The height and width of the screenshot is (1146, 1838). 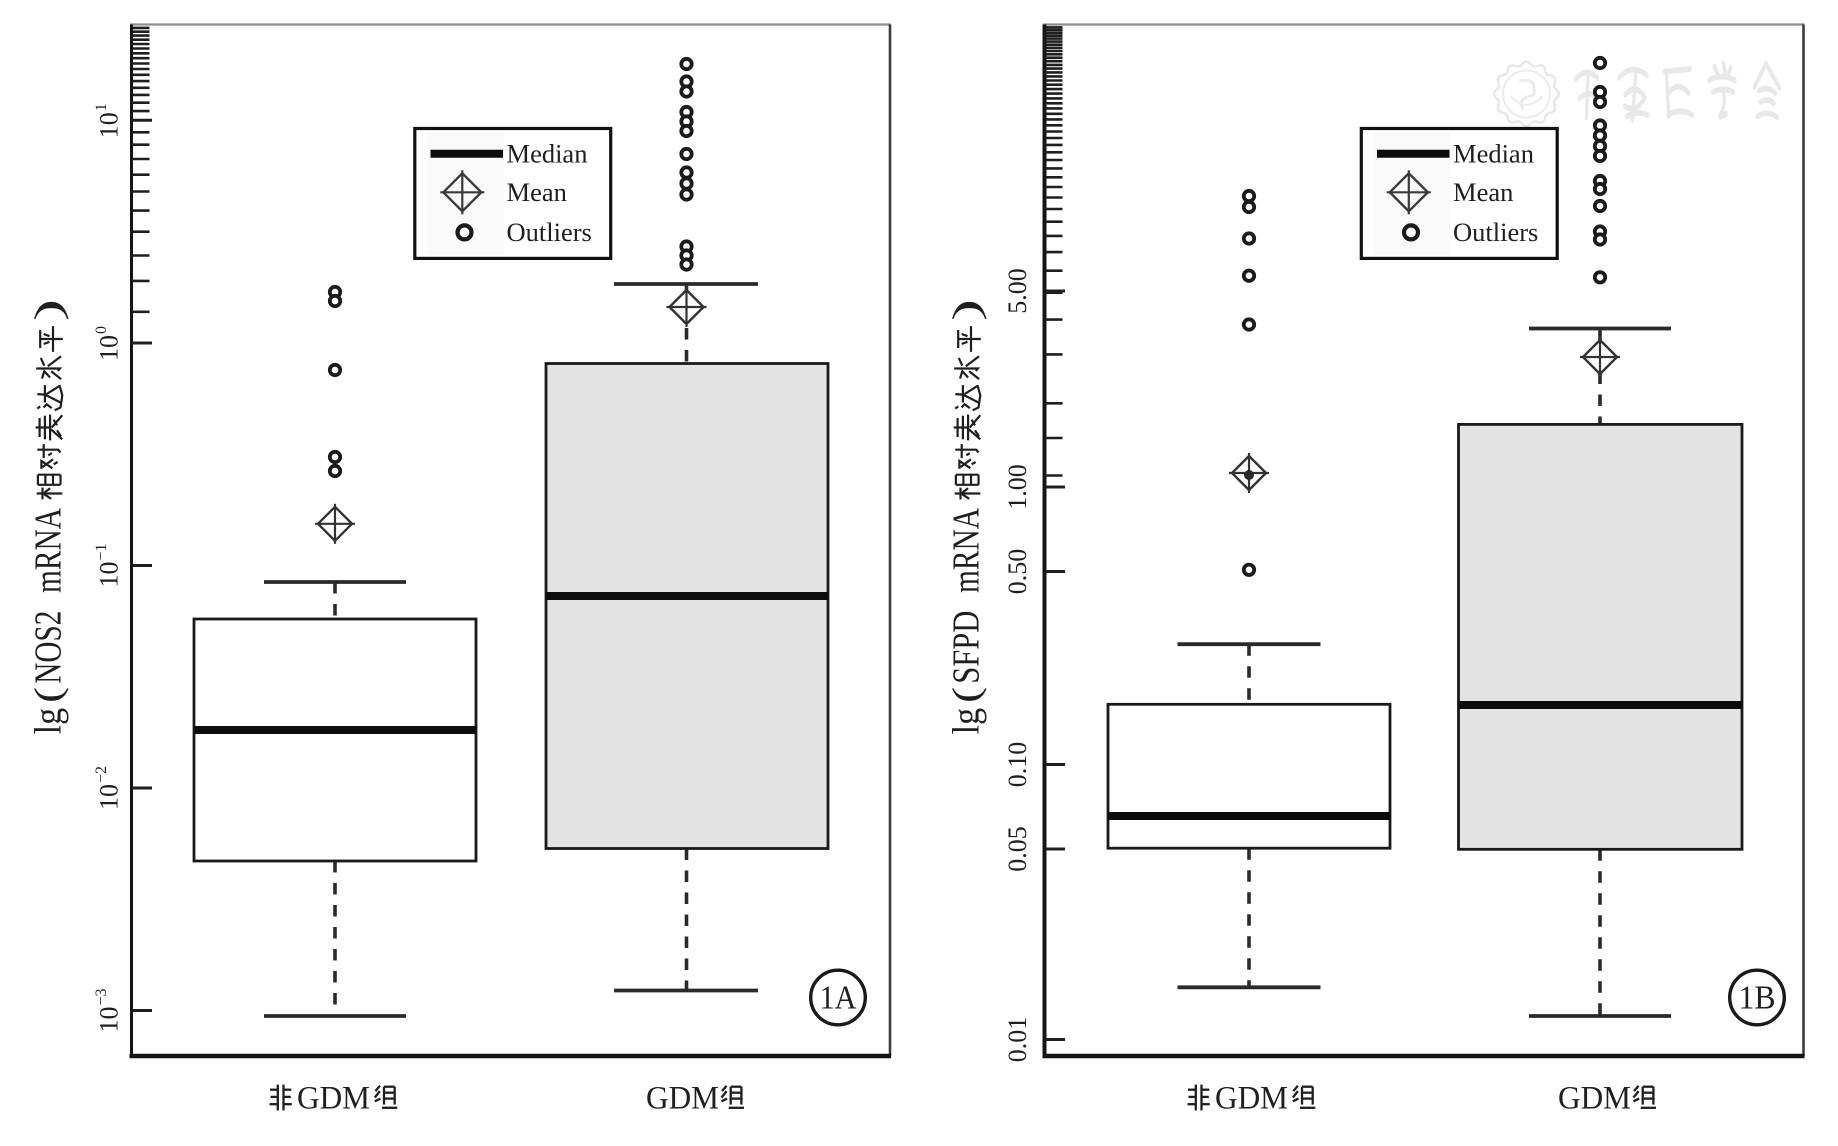 I want to click on svg-text: 1B, so click(x=1757, y=998).